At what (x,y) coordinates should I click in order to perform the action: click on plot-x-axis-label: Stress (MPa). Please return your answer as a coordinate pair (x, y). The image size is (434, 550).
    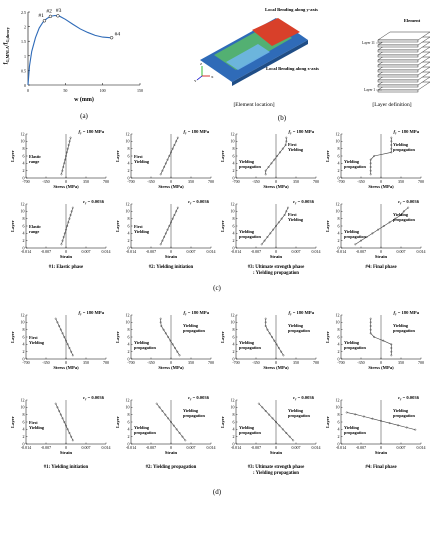
    Looking at the image, I should click on (171, 186).